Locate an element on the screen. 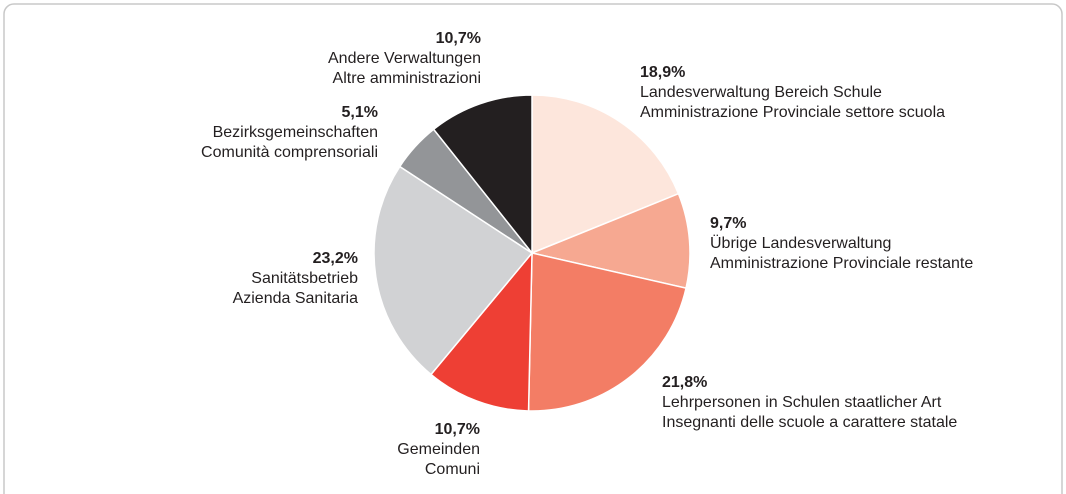 The width and height of the screenshot is (1066, 494). value-label: 18,9% is located at coordinates (662, 72).